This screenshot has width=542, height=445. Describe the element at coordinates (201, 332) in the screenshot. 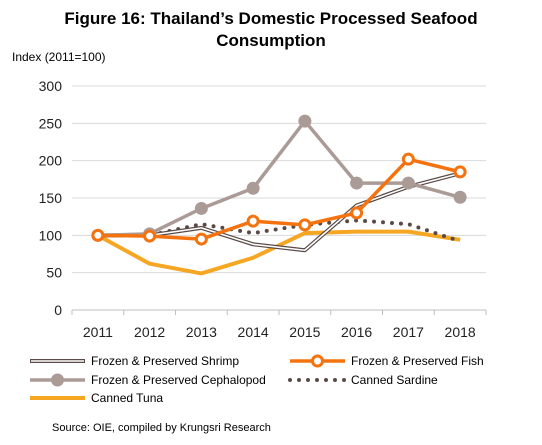

I see `x-tick-label-2013: 2013` at that location.